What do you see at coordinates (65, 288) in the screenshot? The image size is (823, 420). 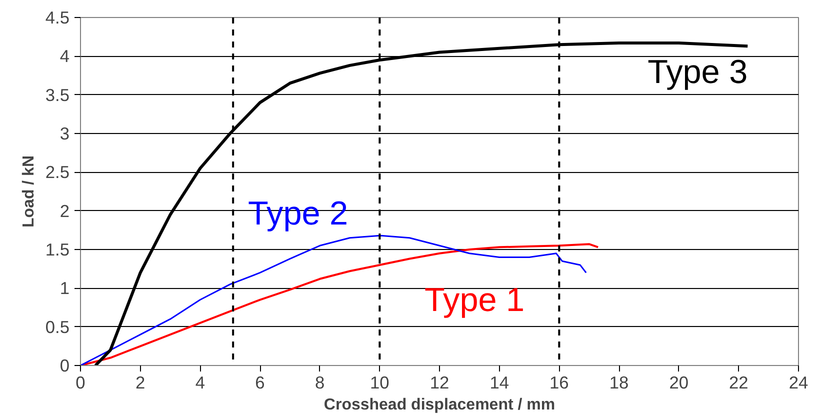 I see `y-tick-label: 1` at bounding box center [65, 288].